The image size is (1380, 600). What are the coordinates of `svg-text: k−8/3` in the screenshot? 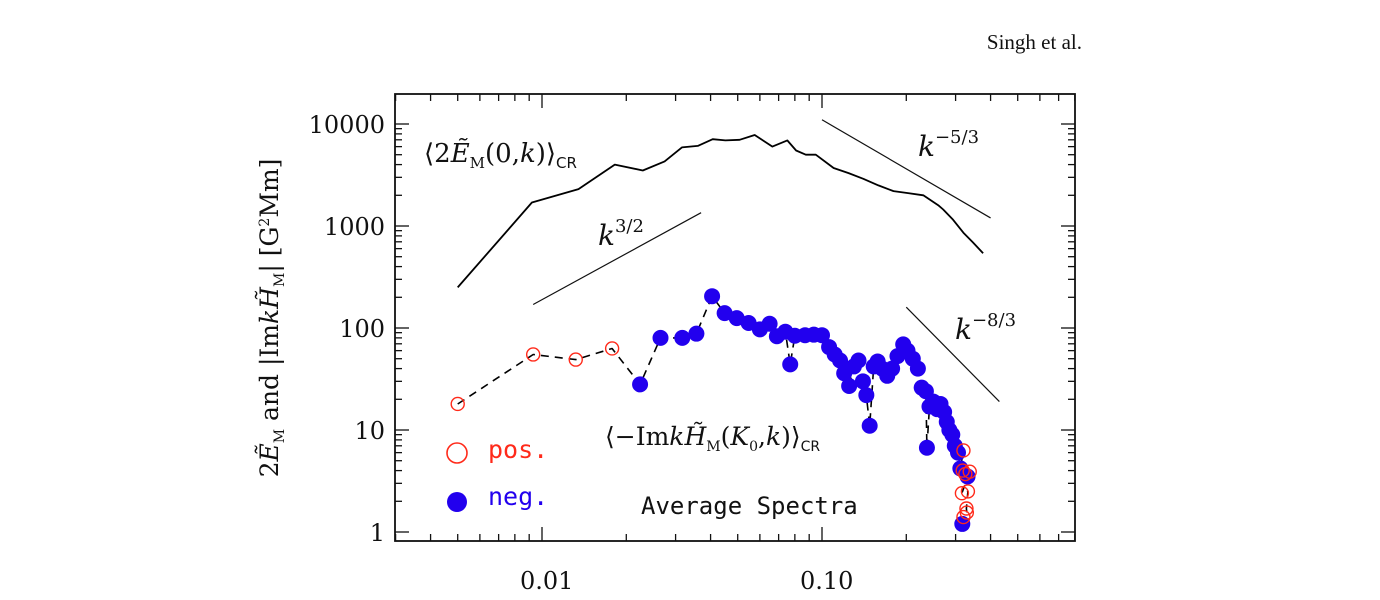 It's located at (985, 328).